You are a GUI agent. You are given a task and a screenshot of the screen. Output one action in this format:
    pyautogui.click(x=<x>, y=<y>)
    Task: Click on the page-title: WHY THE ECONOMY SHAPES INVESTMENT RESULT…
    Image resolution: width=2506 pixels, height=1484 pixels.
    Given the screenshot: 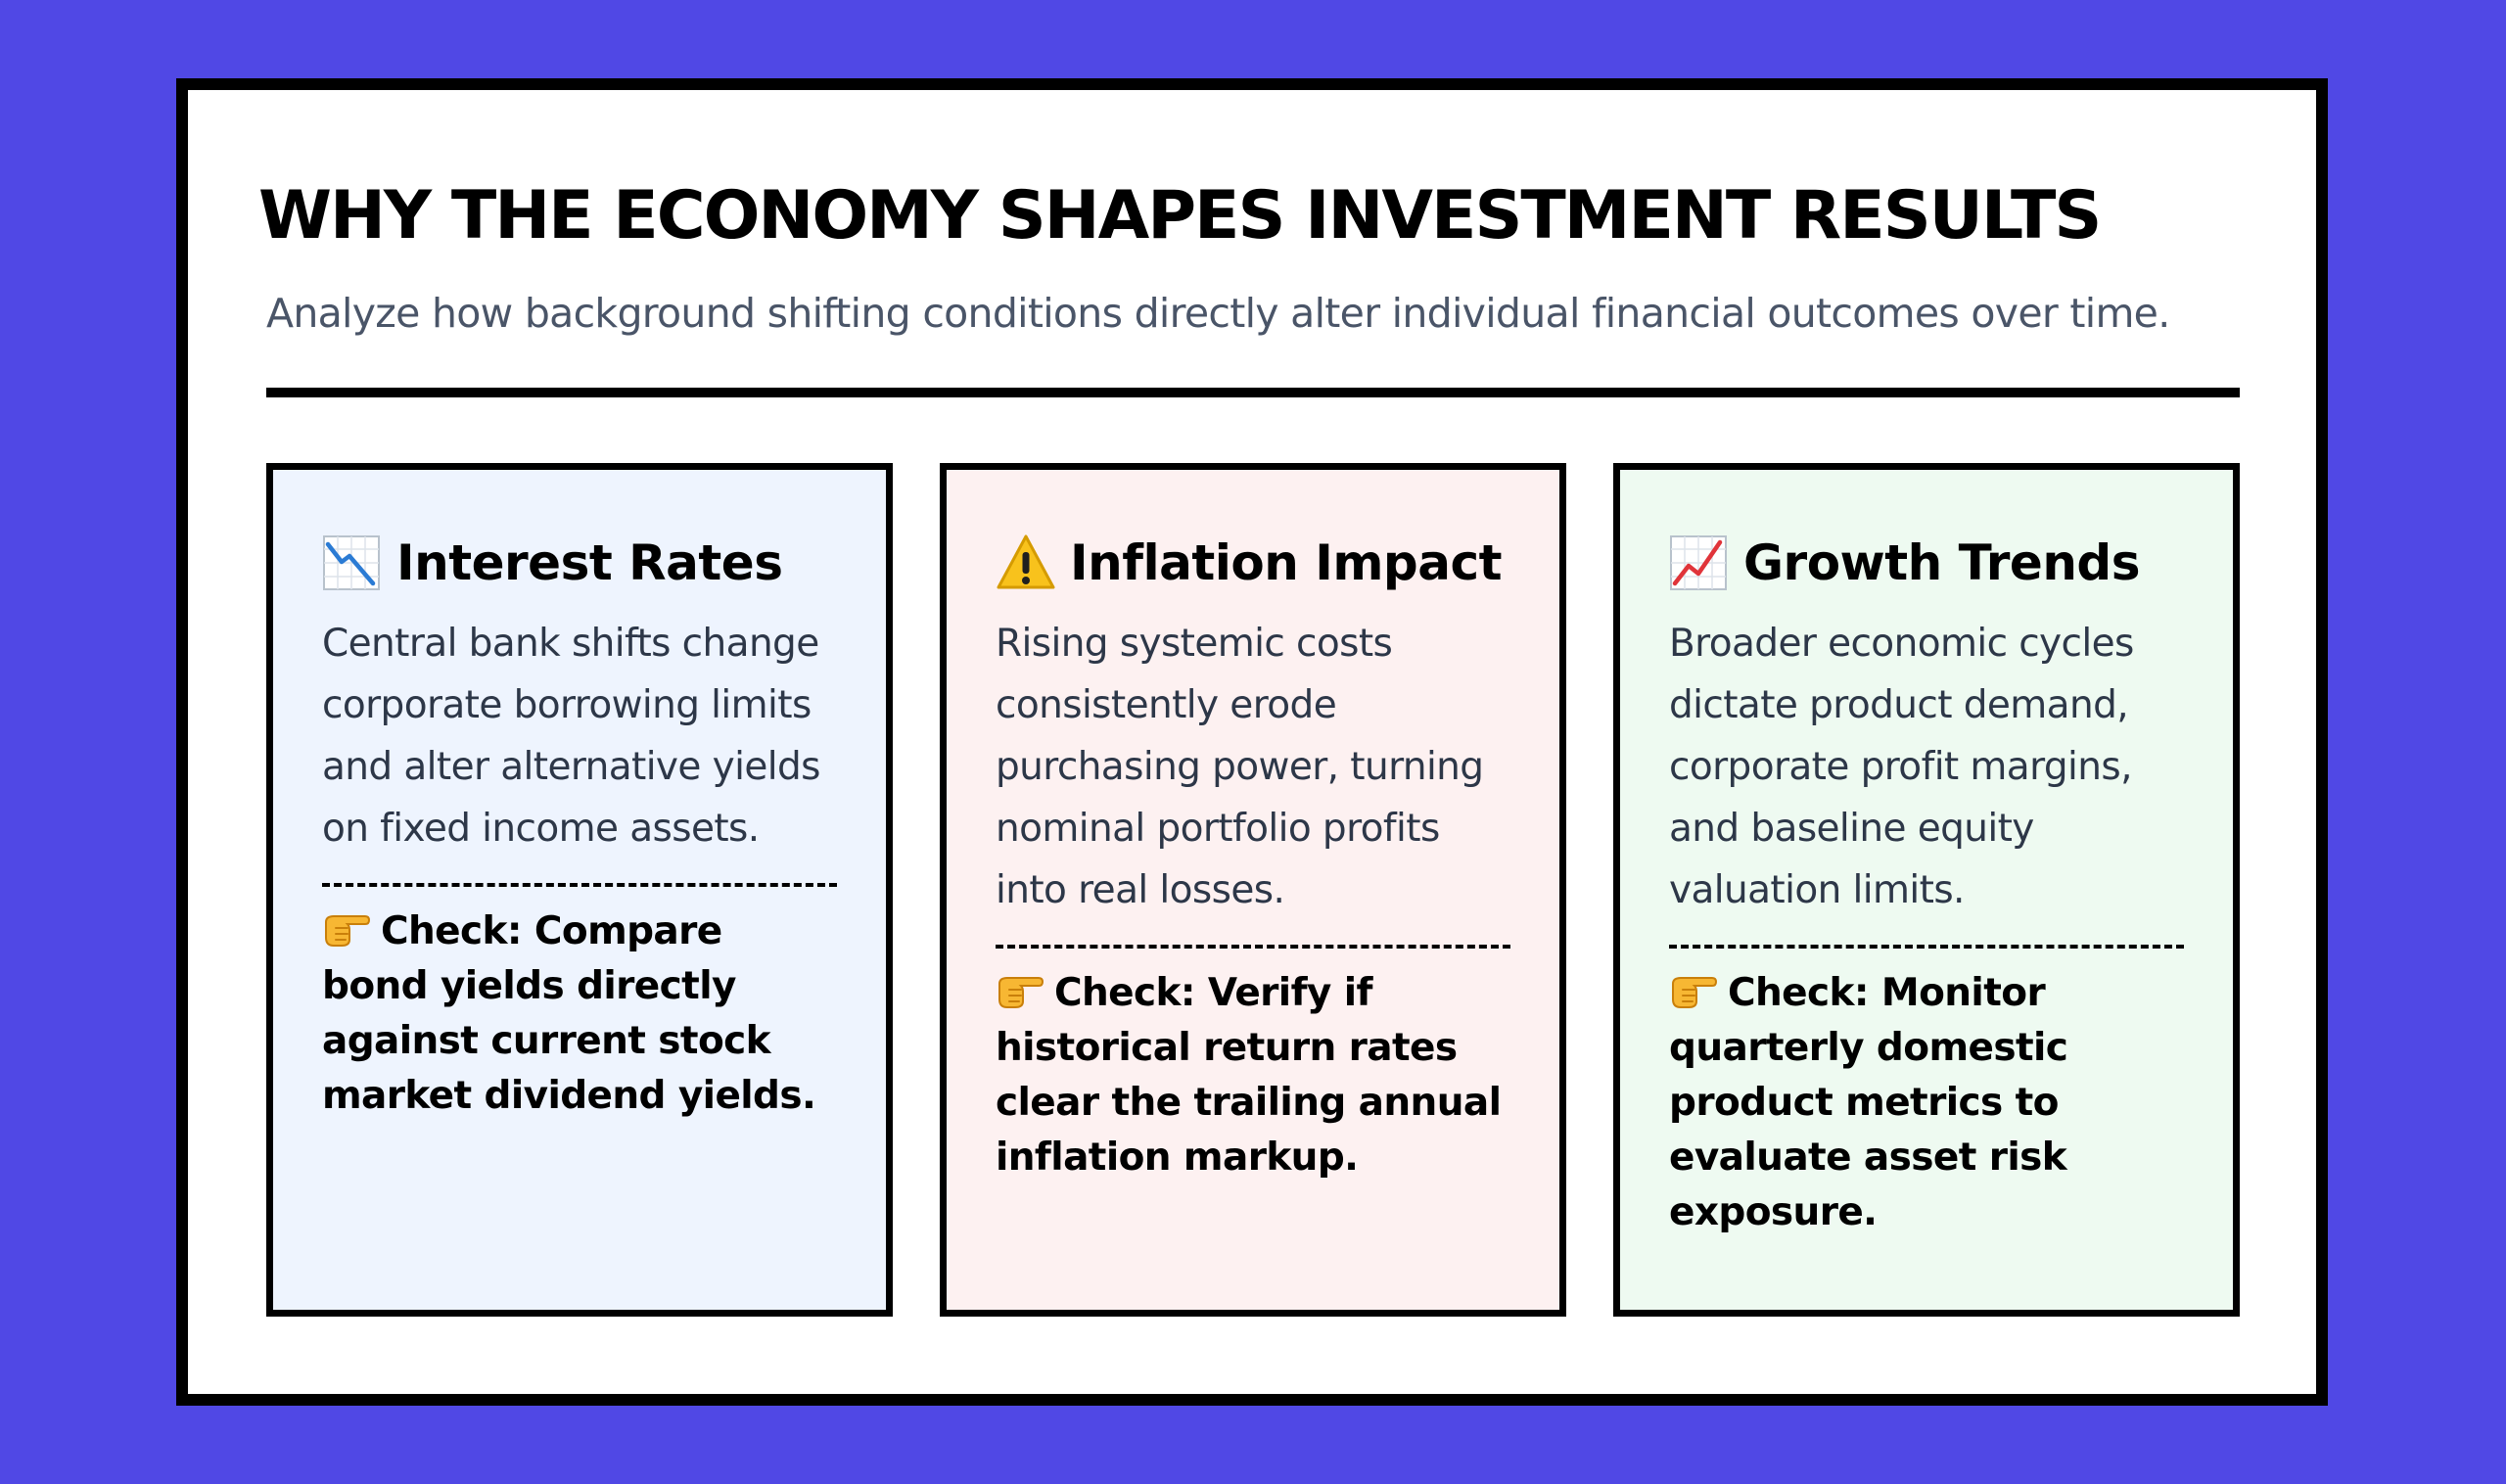 What is the action you would take?
    pyautogui.click(x=1180, y=216)
    